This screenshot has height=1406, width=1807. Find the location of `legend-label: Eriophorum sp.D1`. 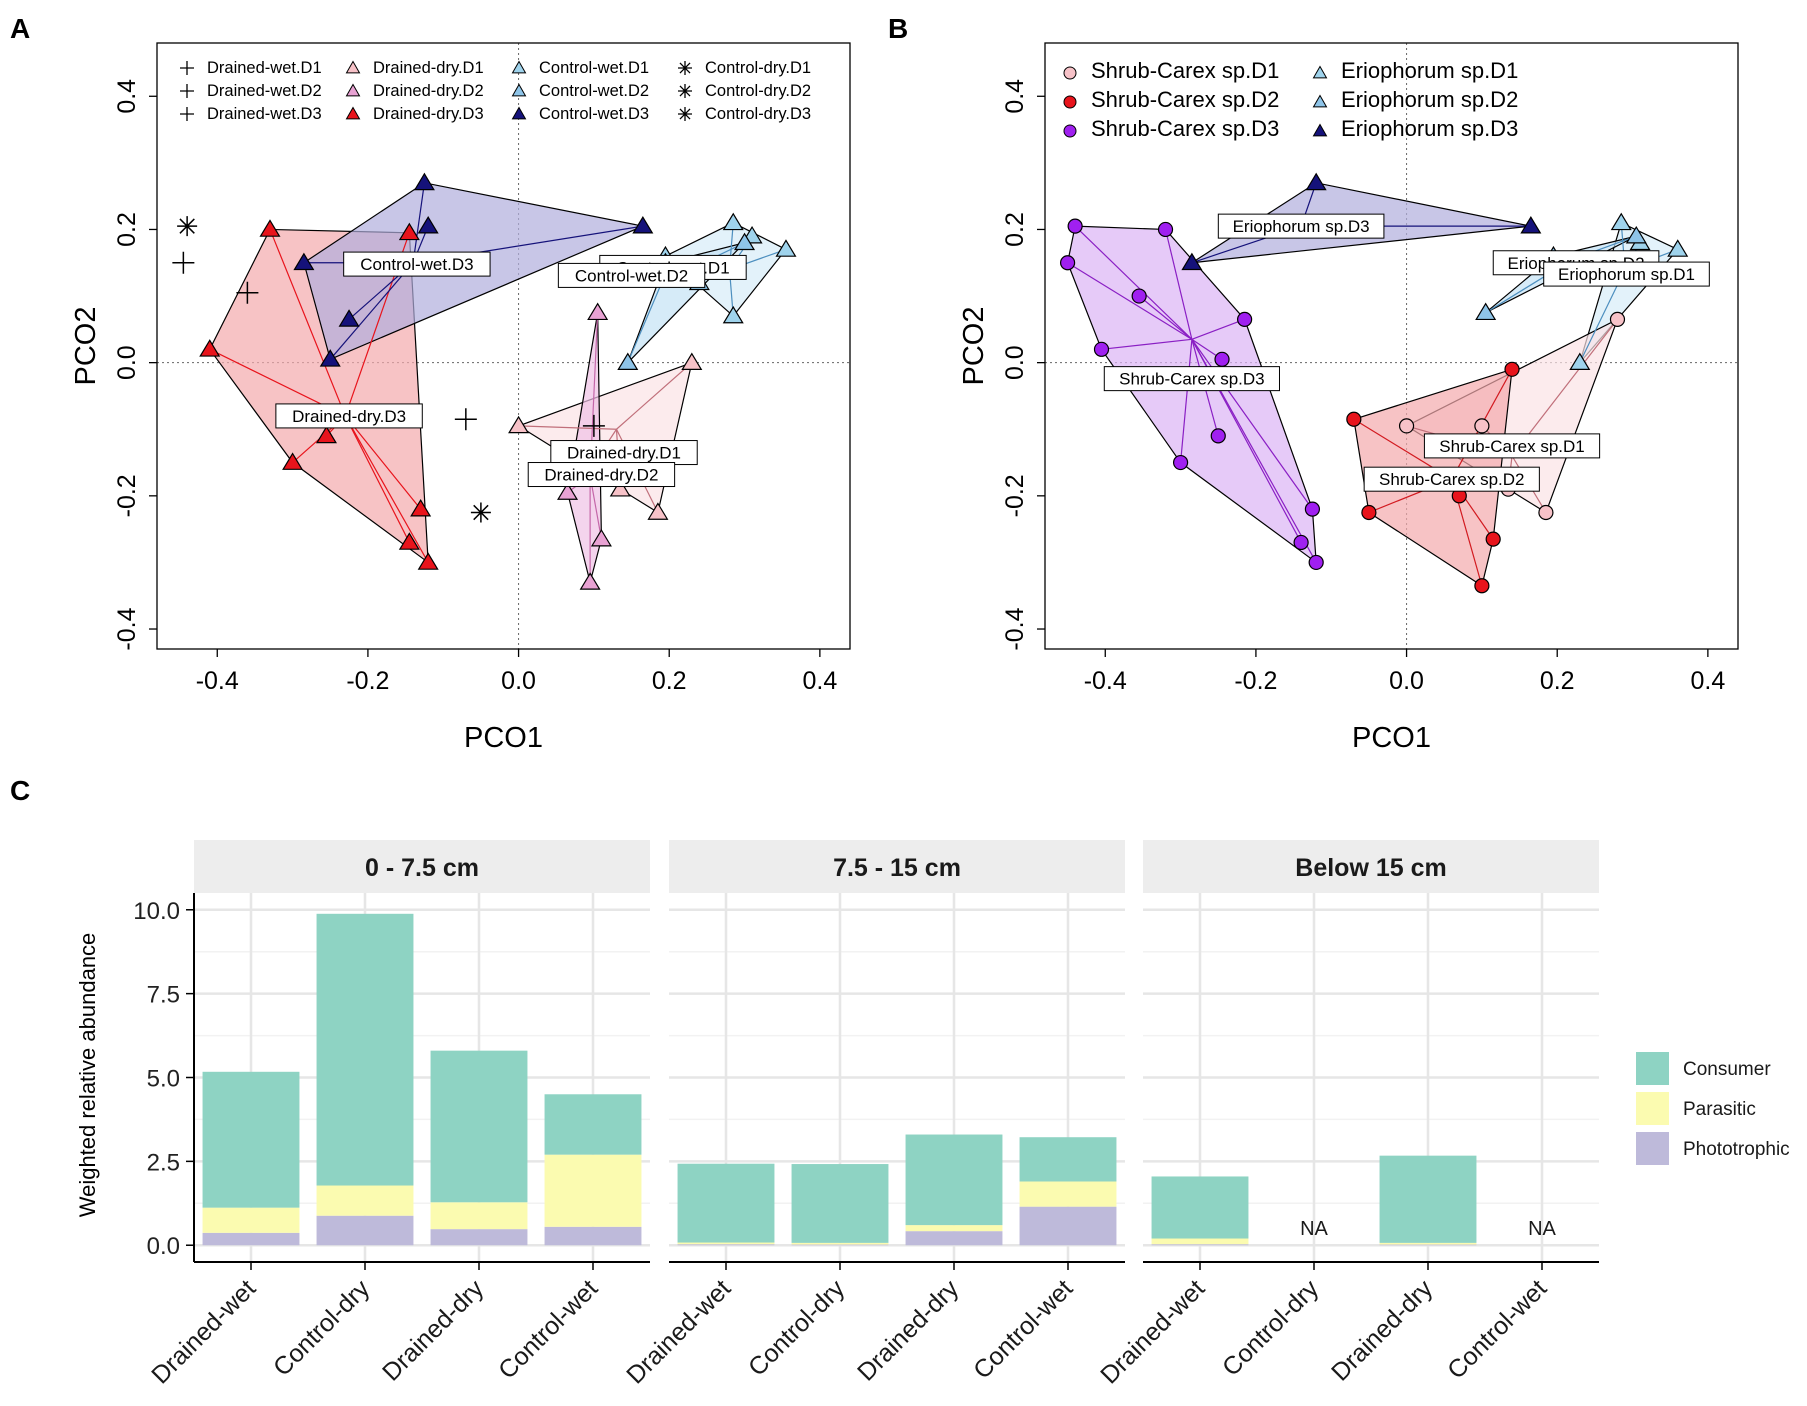

legend-label: Eriophorum sp.D1 is located at coordinates (1429, 70).